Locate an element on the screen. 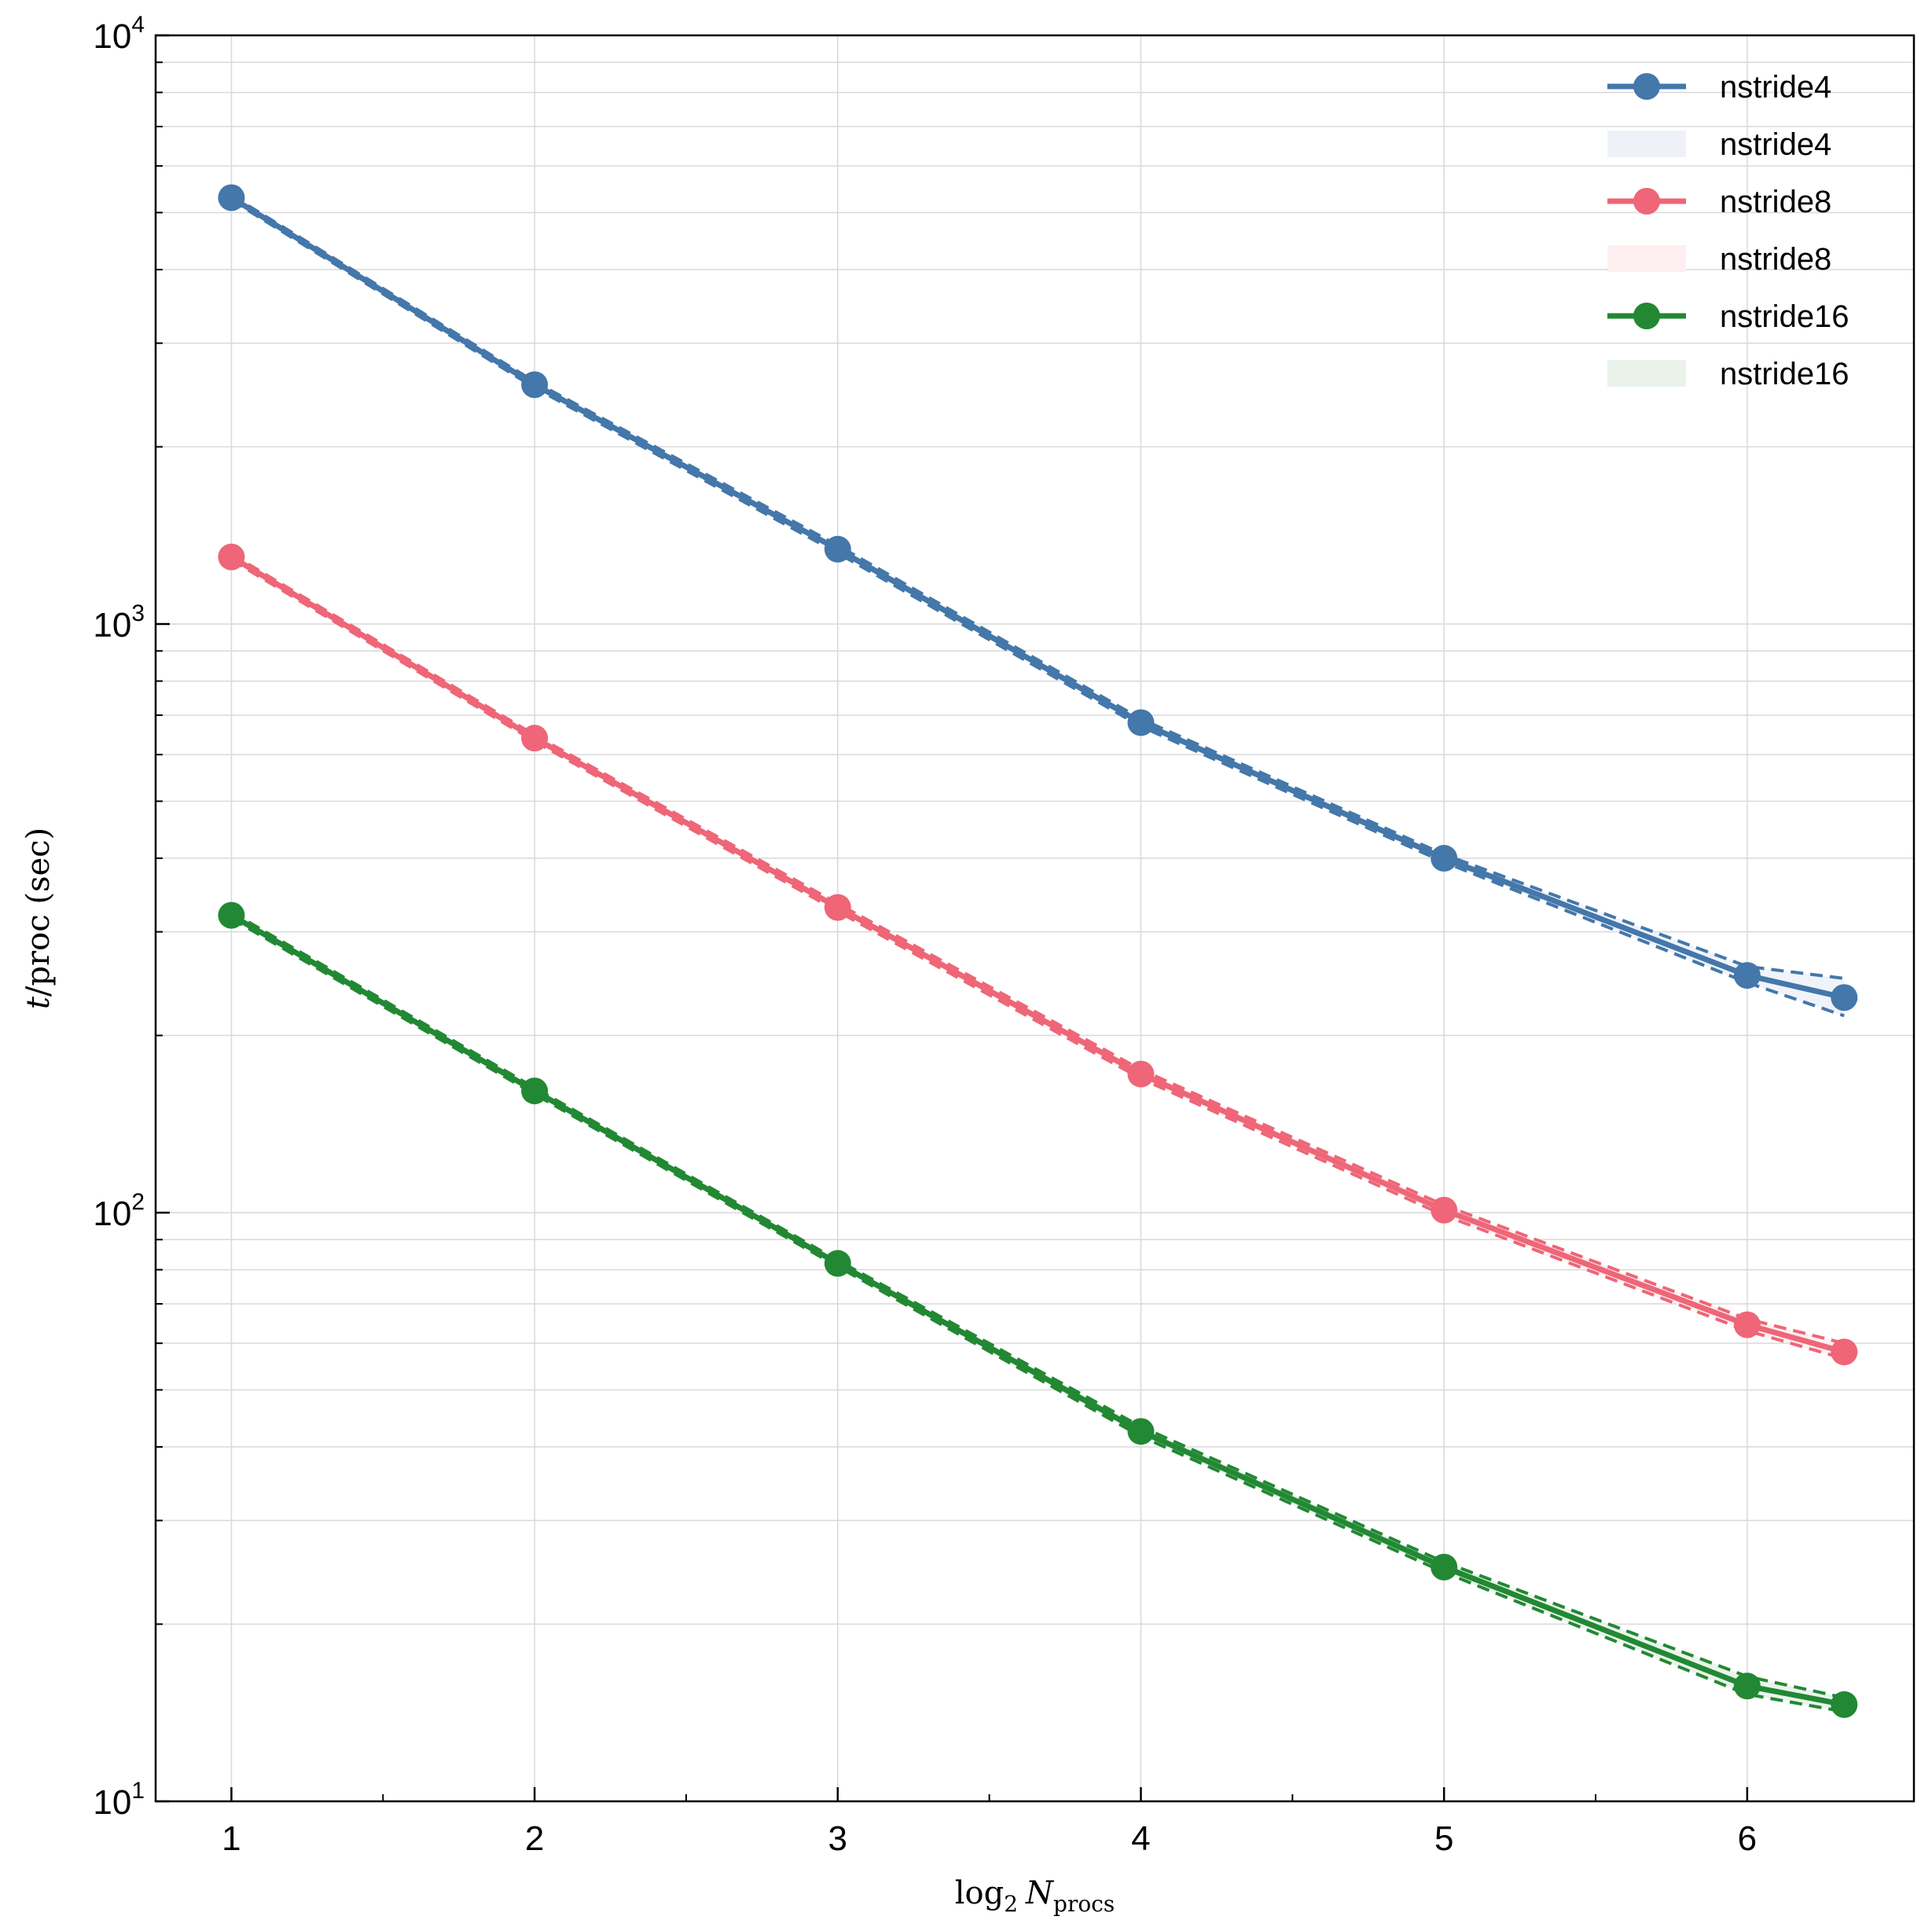  x-axis-title-symbol-sub: procs is located at coordinates (1084, 1904).